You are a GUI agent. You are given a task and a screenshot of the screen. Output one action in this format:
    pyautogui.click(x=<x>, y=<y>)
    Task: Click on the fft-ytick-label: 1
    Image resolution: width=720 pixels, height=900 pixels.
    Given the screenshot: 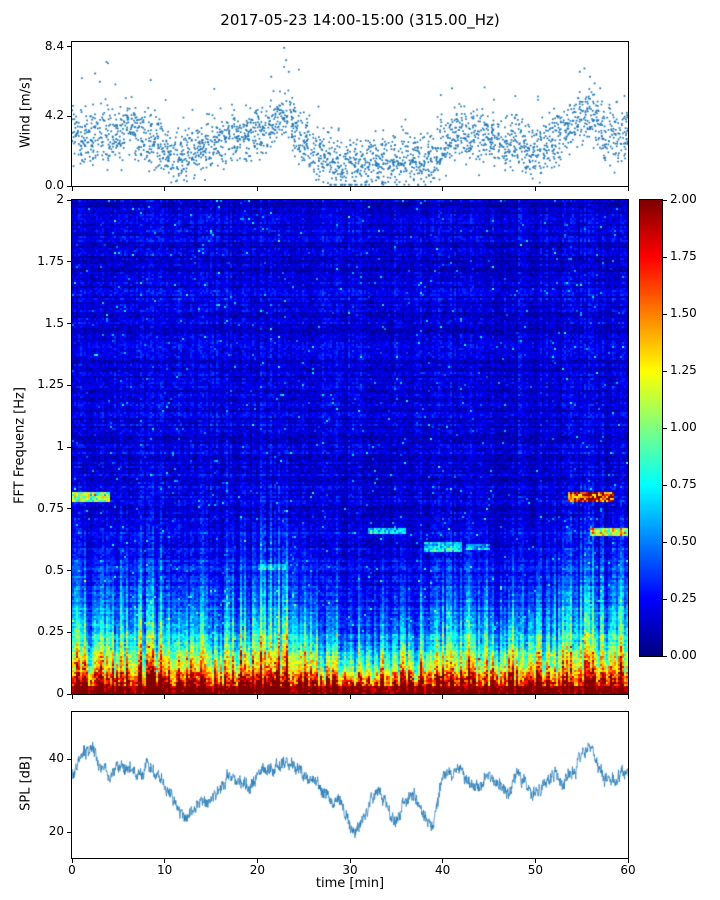 What is the action you would take?
    pyautogui.click(x=60, y=446)
    